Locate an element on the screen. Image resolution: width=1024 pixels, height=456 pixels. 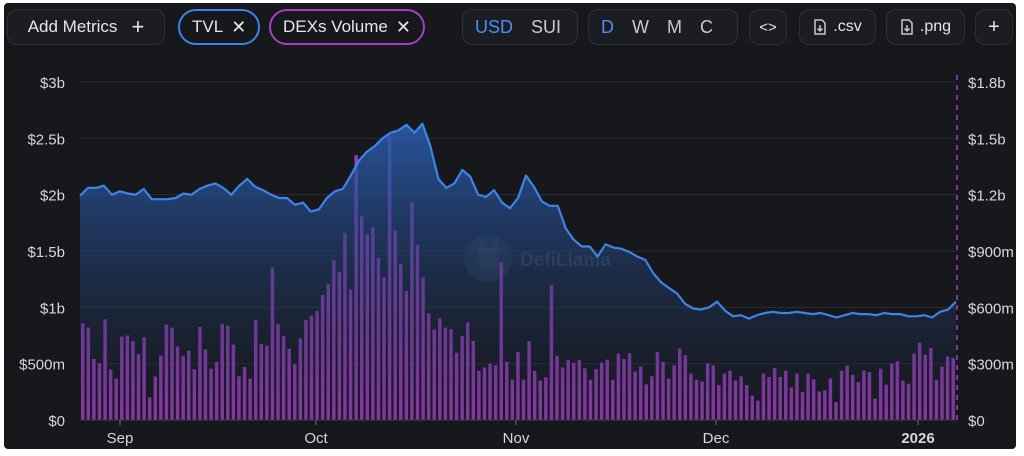
right-axis-tick-label: $1.2b is located at coordinates (987, 196).